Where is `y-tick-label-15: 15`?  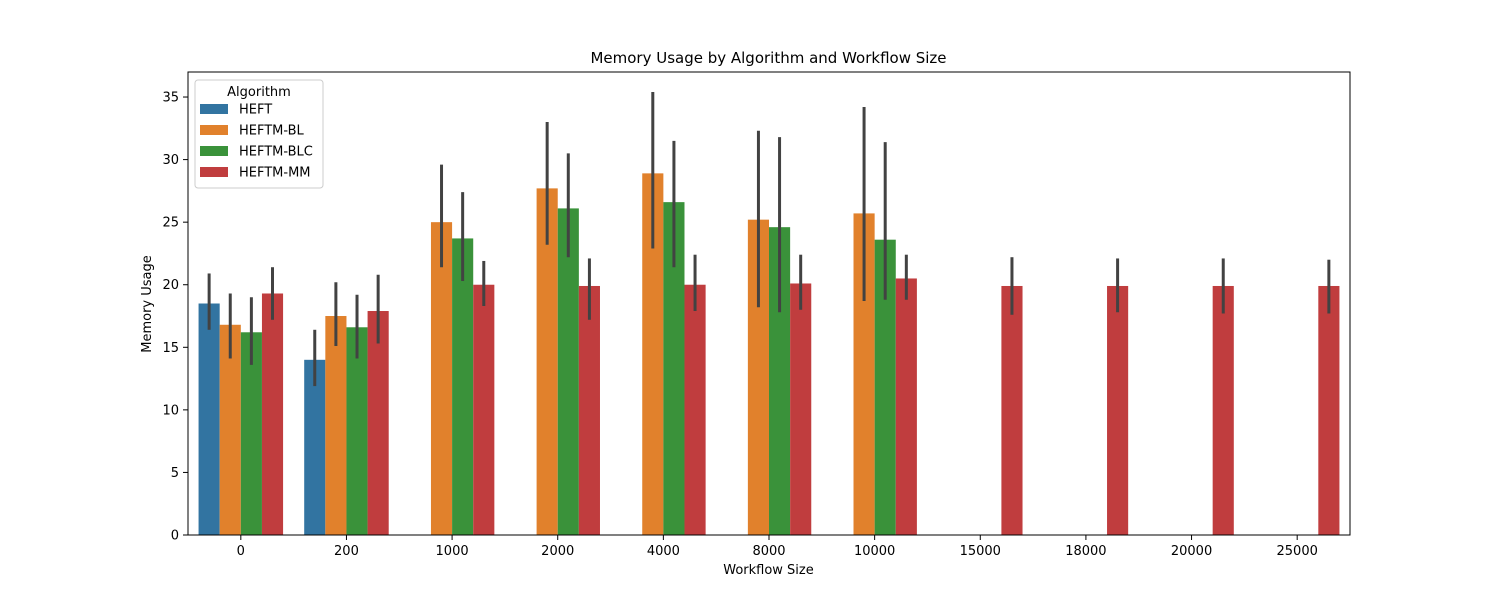 y-tick-label-15: 15 is located at coordinates (170, 348).